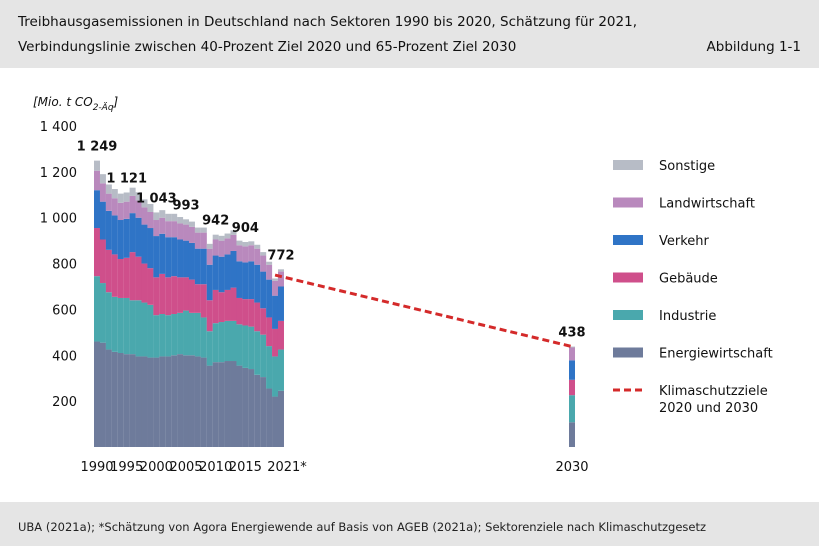 This screenshot has height=546, width=819. What do you see at coordinates (96, 467) in the screenshot?
I see `x-tick-label: 1990` at bounding box center [96, 467].